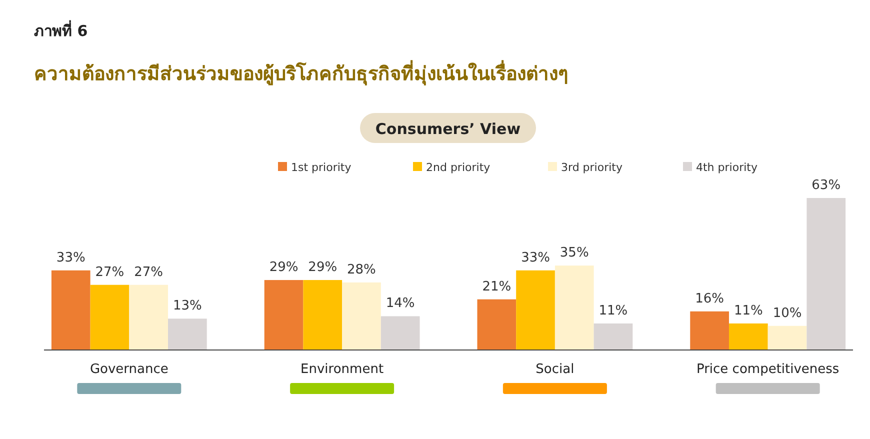 The height and width of the screenshot is (439, 870). I want to click on data-label: 13%, so click(187, 306).